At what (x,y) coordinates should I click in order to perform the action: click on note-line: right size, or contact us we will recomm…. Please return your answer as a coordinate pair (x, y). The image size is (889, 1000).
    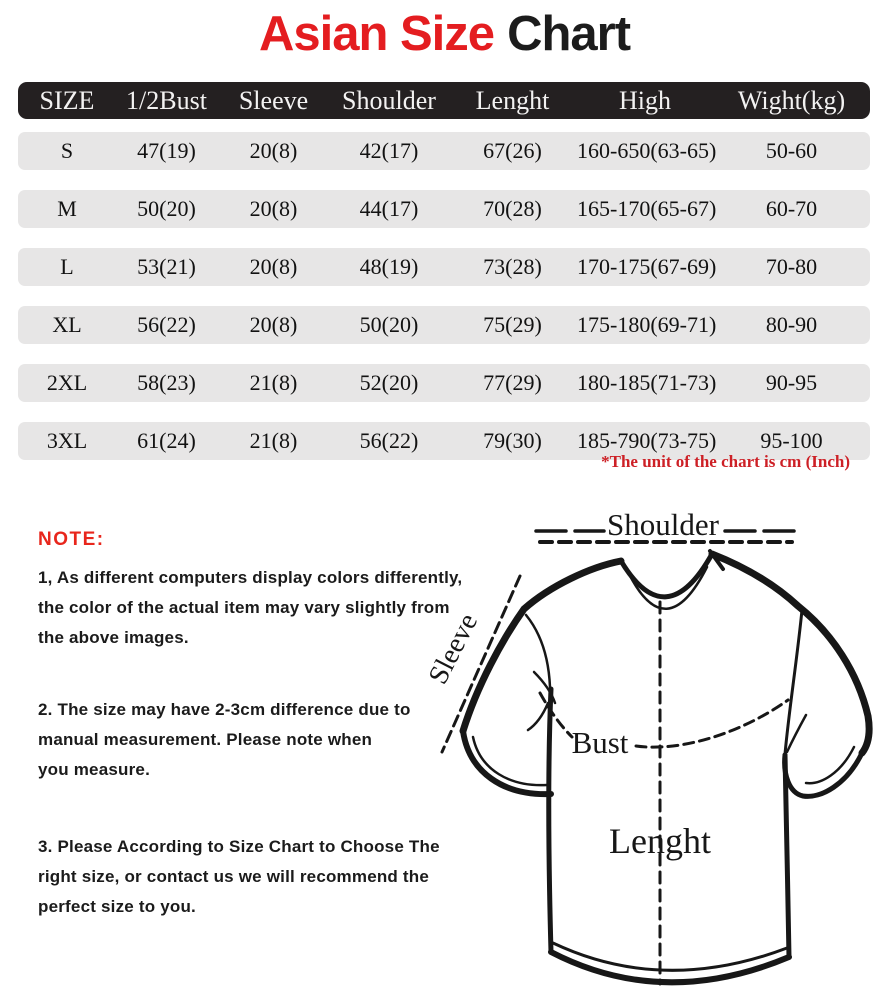
    Looking at the image, I should click on (234, 876).